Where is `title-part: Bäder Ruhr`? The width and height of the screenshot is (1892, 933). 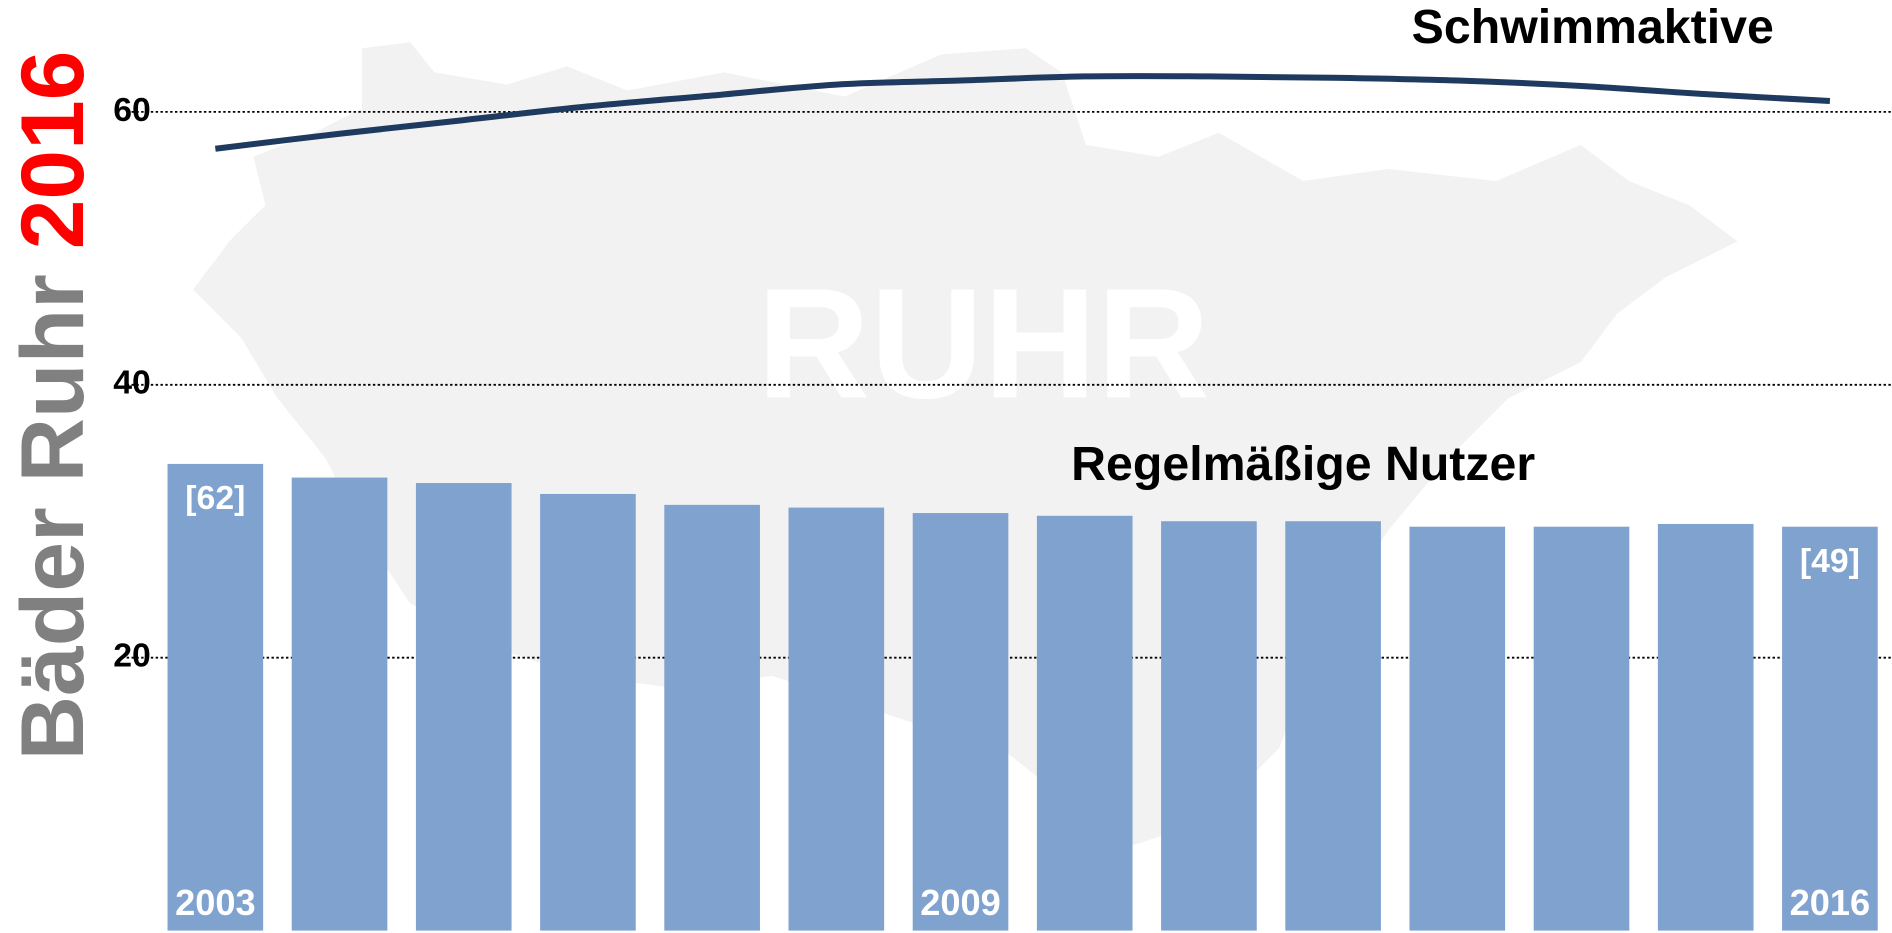
title-part: Bäder Ruhr is located at coordinates (52, 517).